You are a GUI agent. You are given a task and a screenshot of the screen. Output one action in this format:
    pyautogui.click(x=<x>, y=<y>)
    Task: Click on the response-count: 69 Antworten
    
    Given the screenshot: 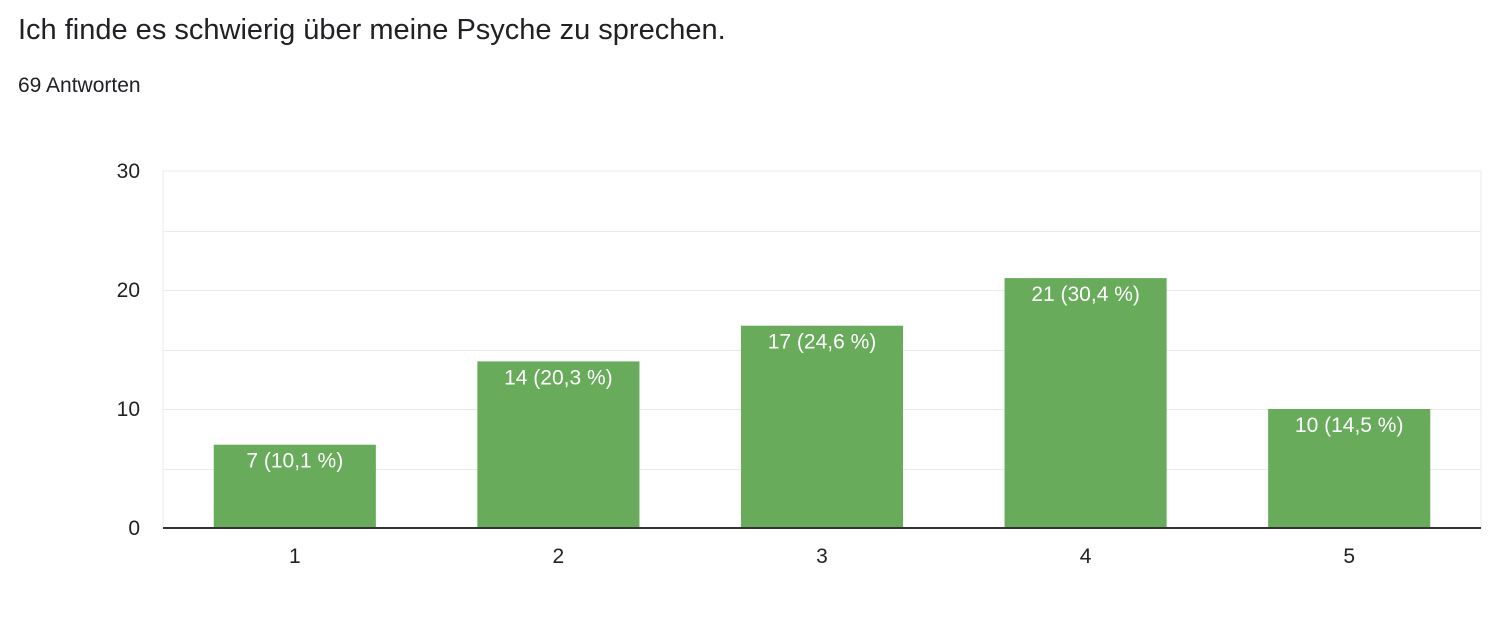 What is the action you would take?
    pyautogui.click(x=79, y=85)
    